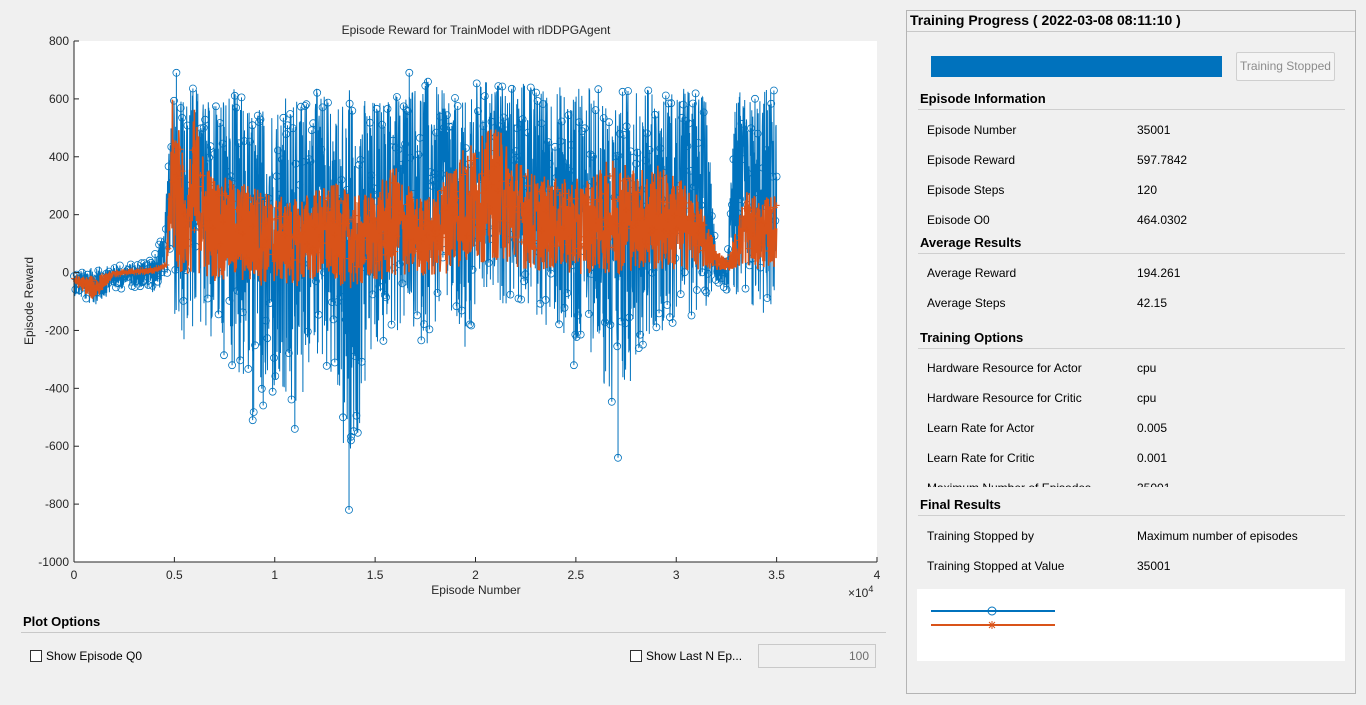 This screenshot has width=1366, height=705. What do you see at coordinates (817, 656) in the screenshot?
I see `last-n-episodes-input: 100` at bounding box center [817, 656].